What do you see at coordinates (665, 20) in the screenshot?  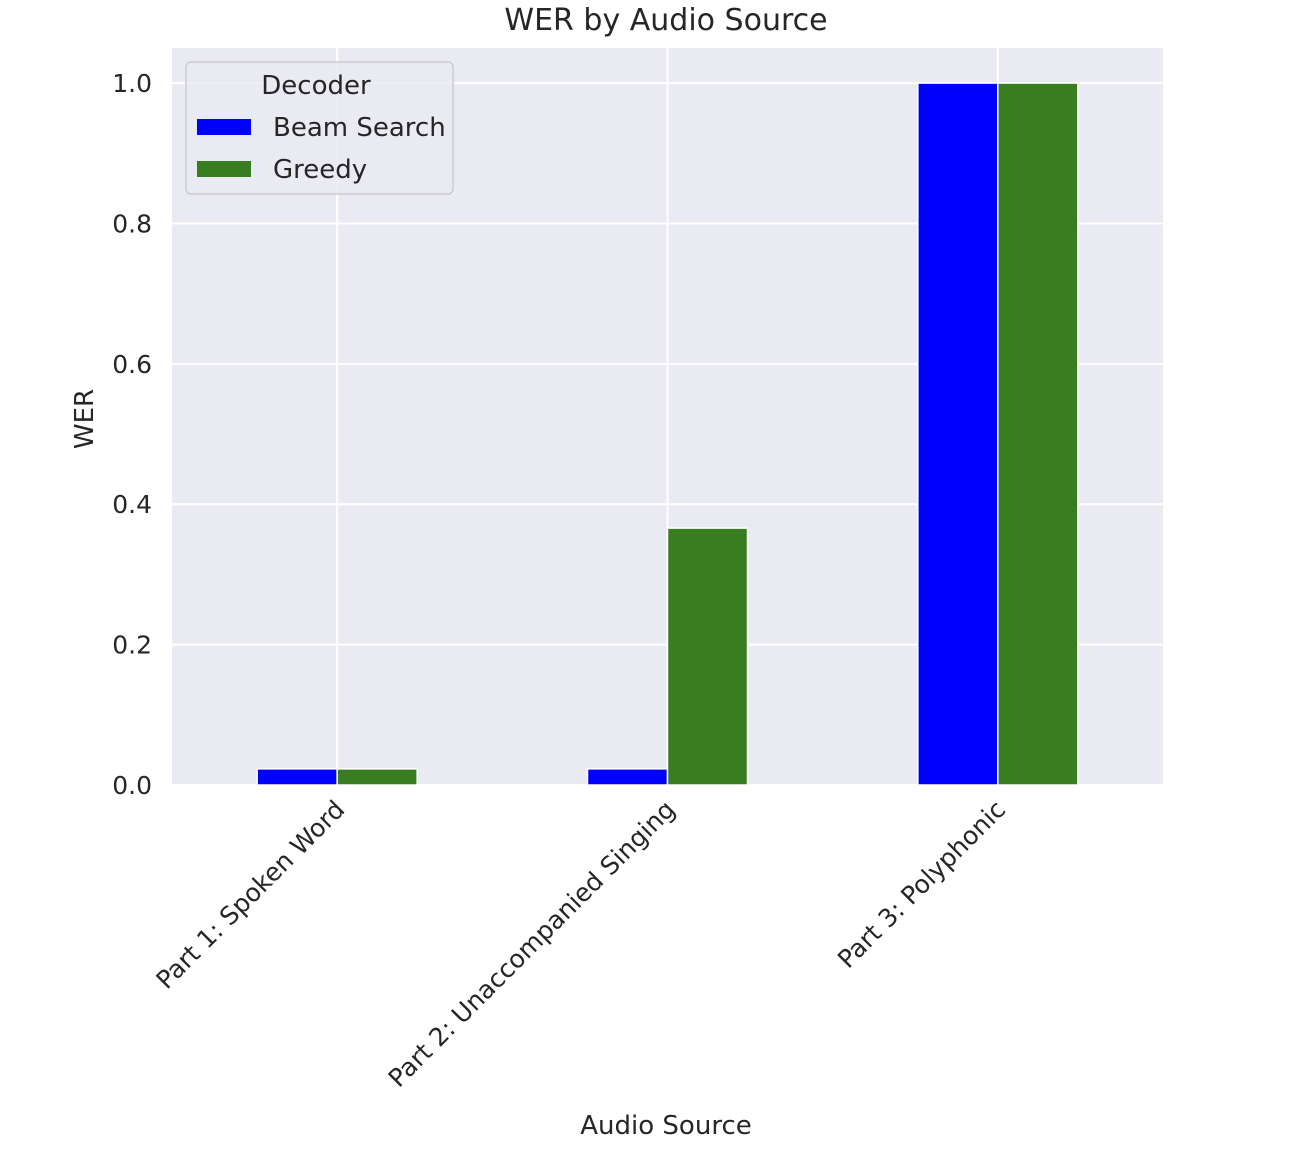 I see `chart-title: WER by Audio Source` at bounding box center [665, 20].